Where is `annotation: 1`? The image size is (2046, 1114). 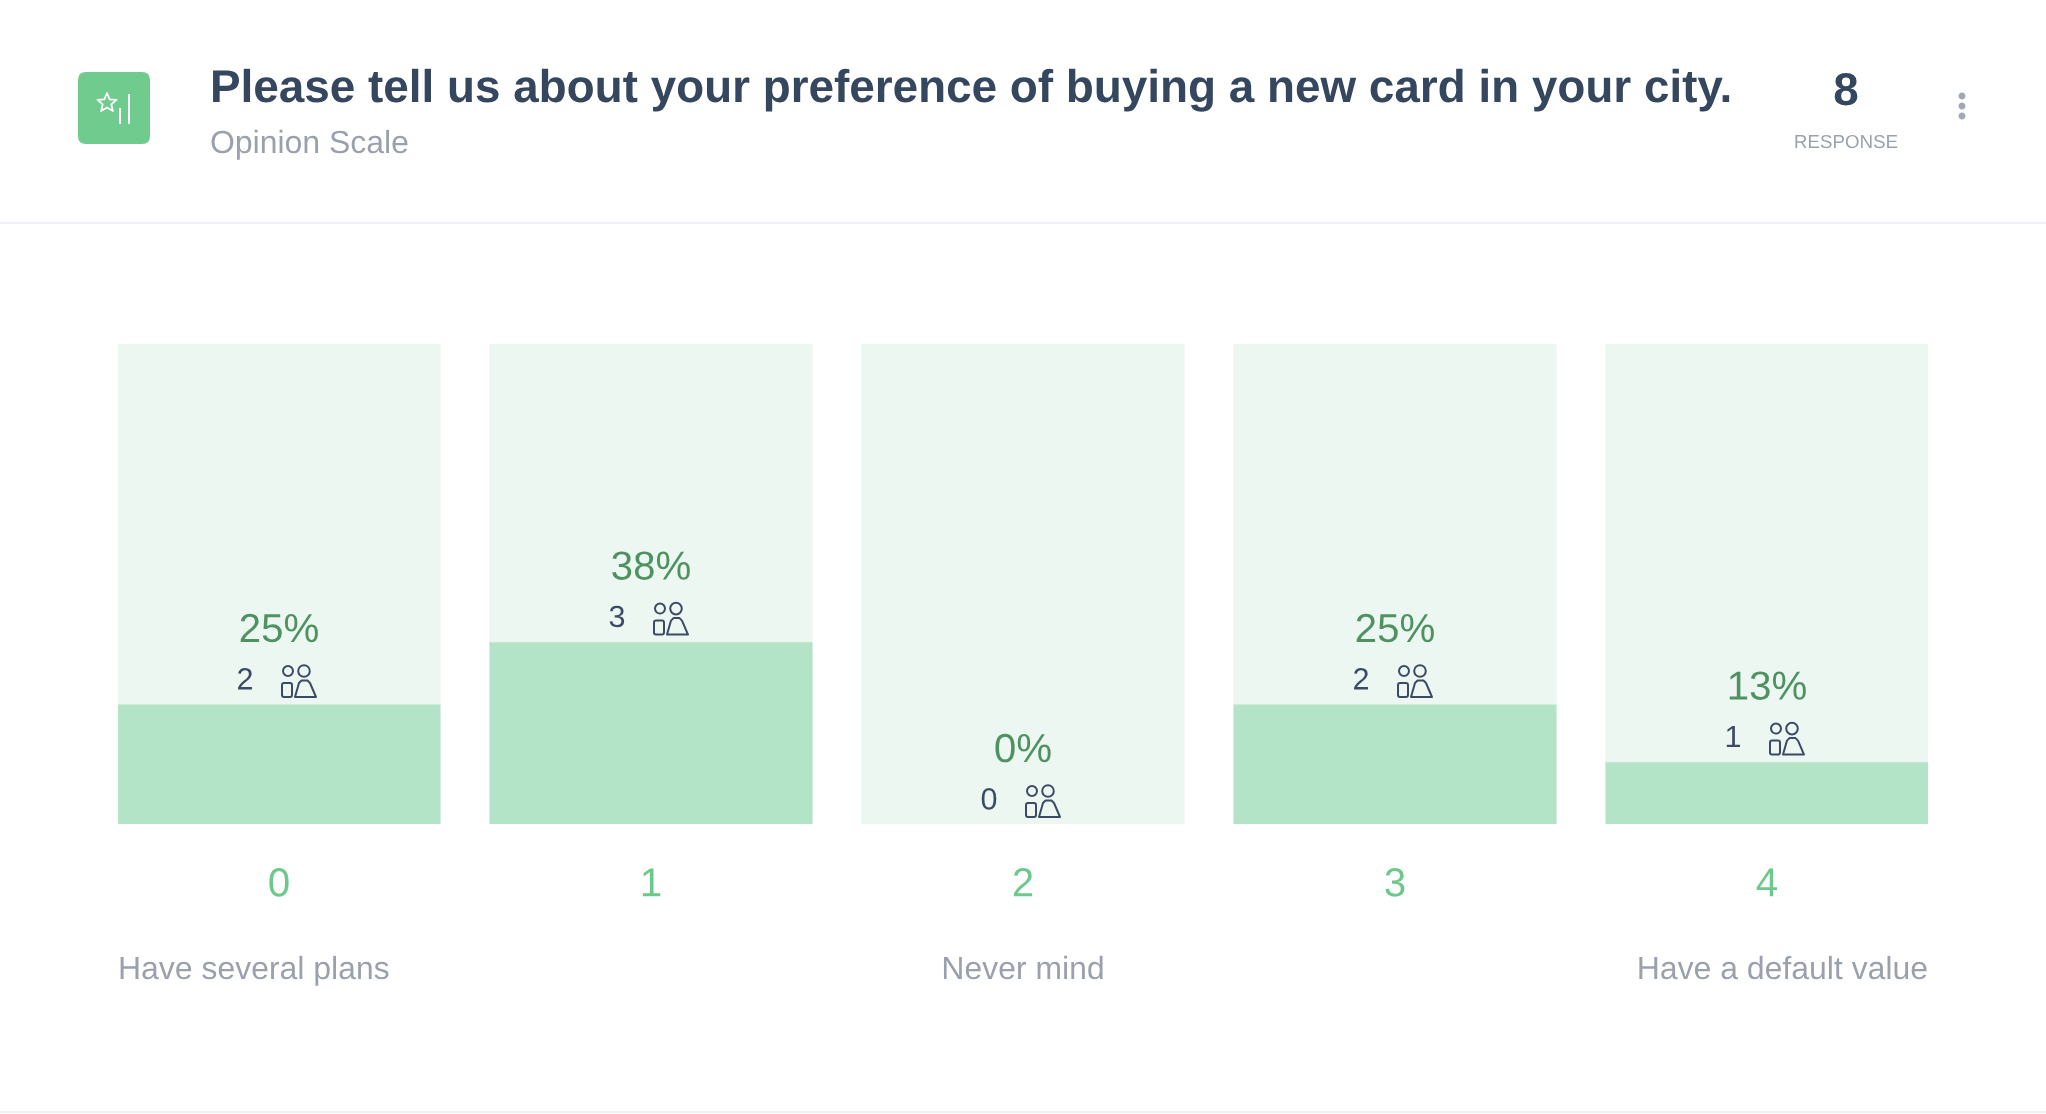 annotation: 1 is located at coordinates (1733, 736).